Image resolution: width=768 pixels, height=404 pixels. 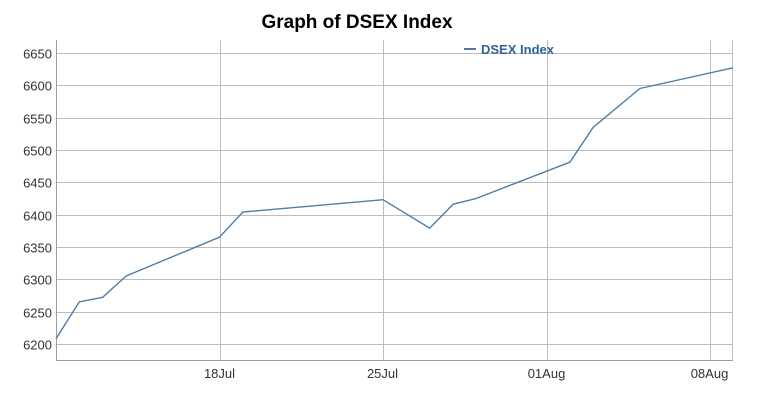 I want to click on y-axis-ticks: 6200 6250 6300 6350 6400 6450 6500 6550 6600 6650, so click(x=37, y=200).